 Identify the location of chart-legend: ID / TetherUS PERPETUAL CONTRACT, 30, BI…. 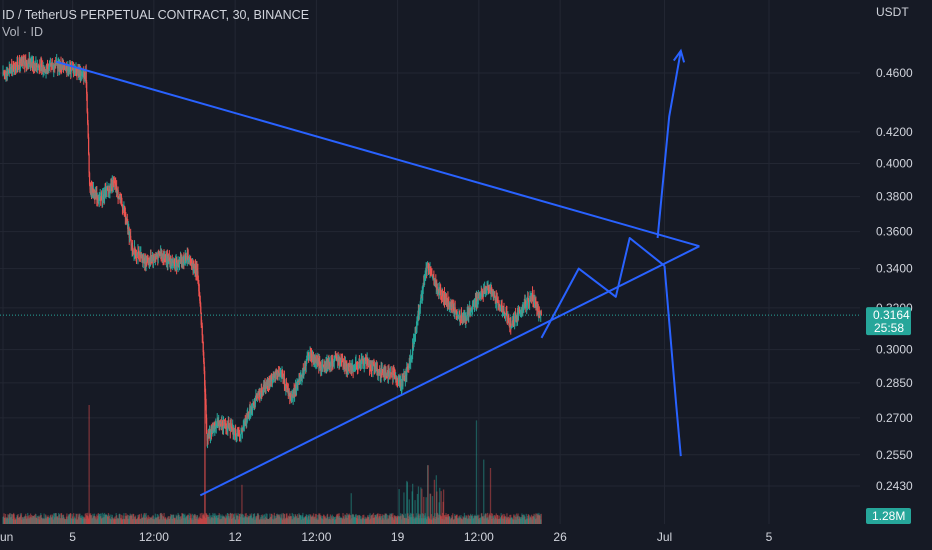
(155, 24).